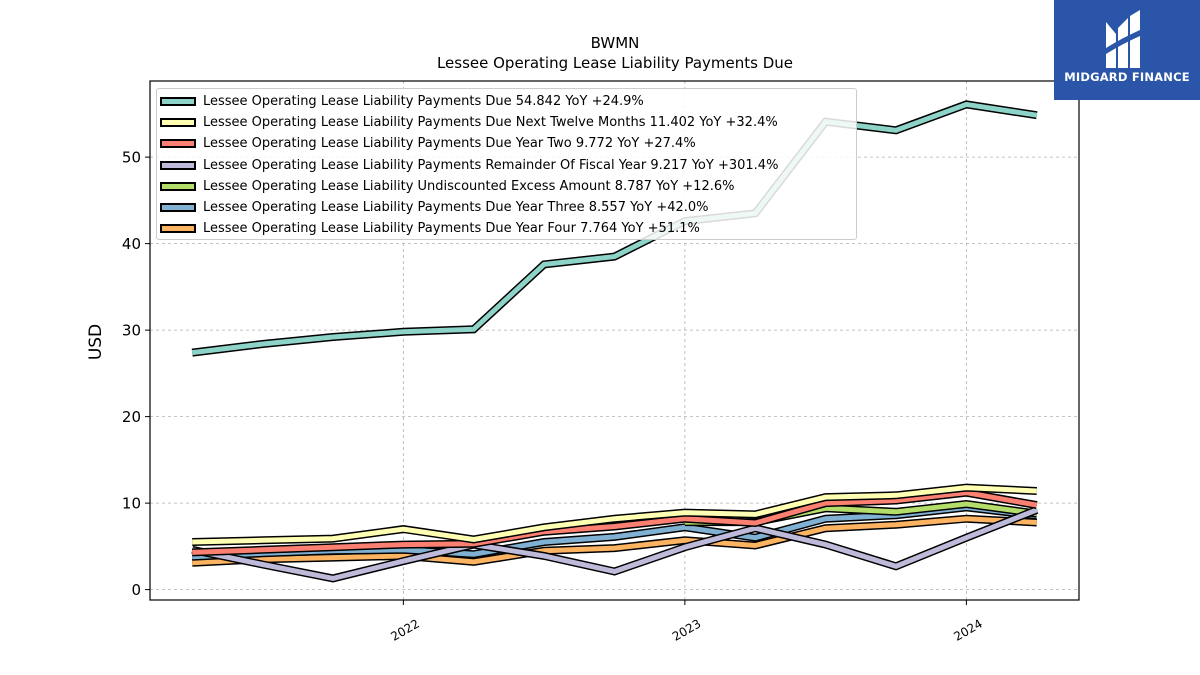 The height and width of the screenshot is (675, 1200). I want to click on brand-logo: MIDGARD FINANCE, so click(1127, 50).